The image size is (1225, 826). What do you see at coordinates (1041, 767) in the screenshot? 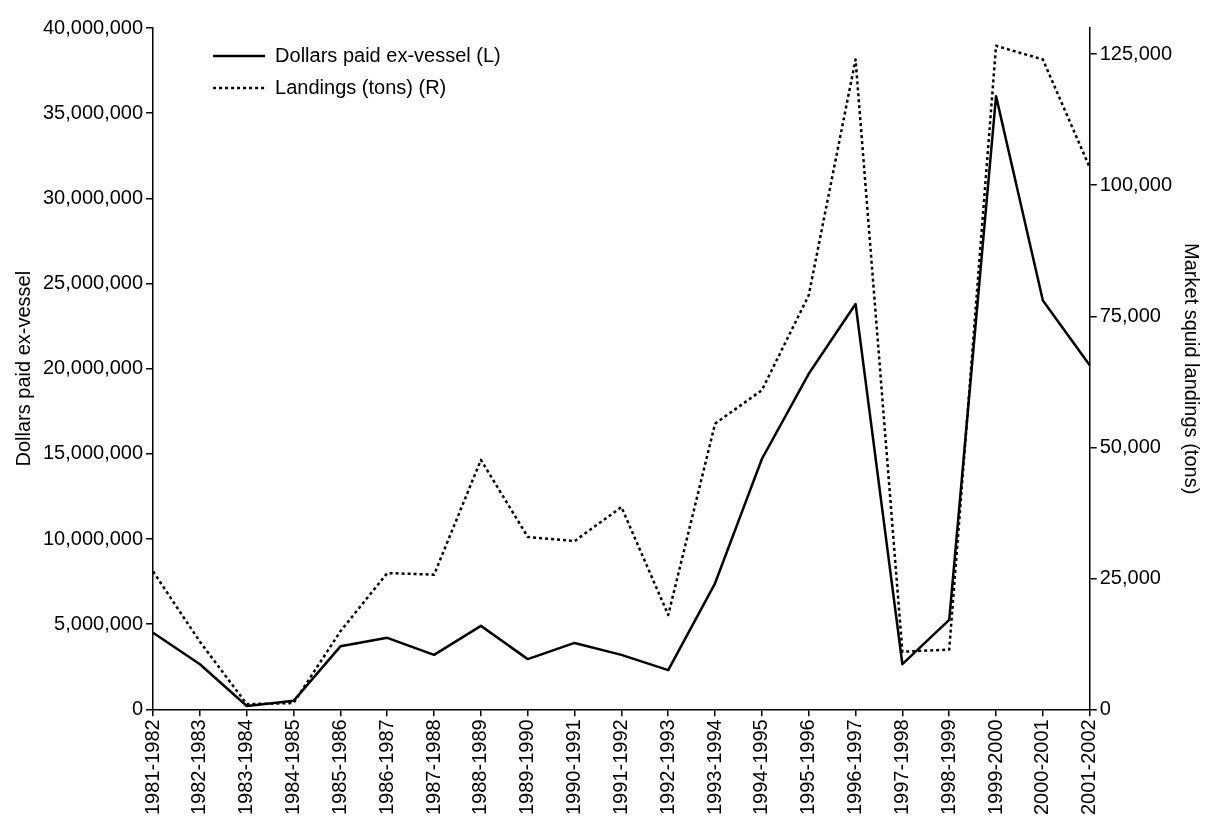
I see `x-tick-label: 2000-2001` at bounding box center [1041, 767].